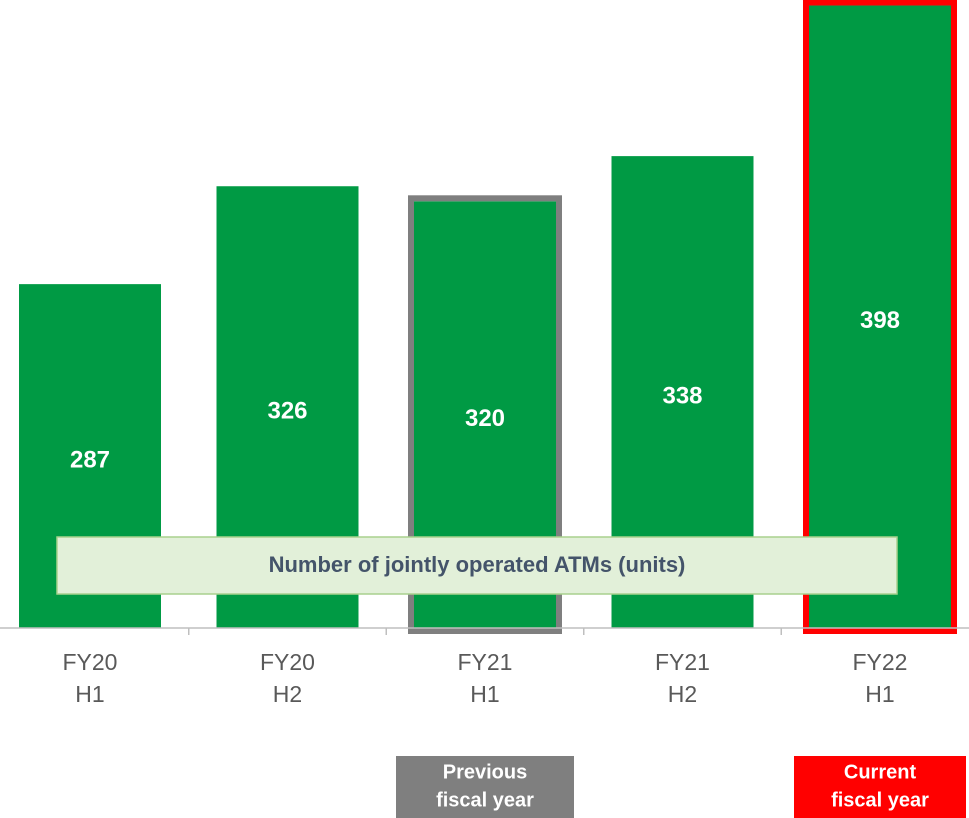 The image size is (969, 818). Describe the element at coordinates (880, 320) in the screenshot. I see `value-label: 398` at that location.